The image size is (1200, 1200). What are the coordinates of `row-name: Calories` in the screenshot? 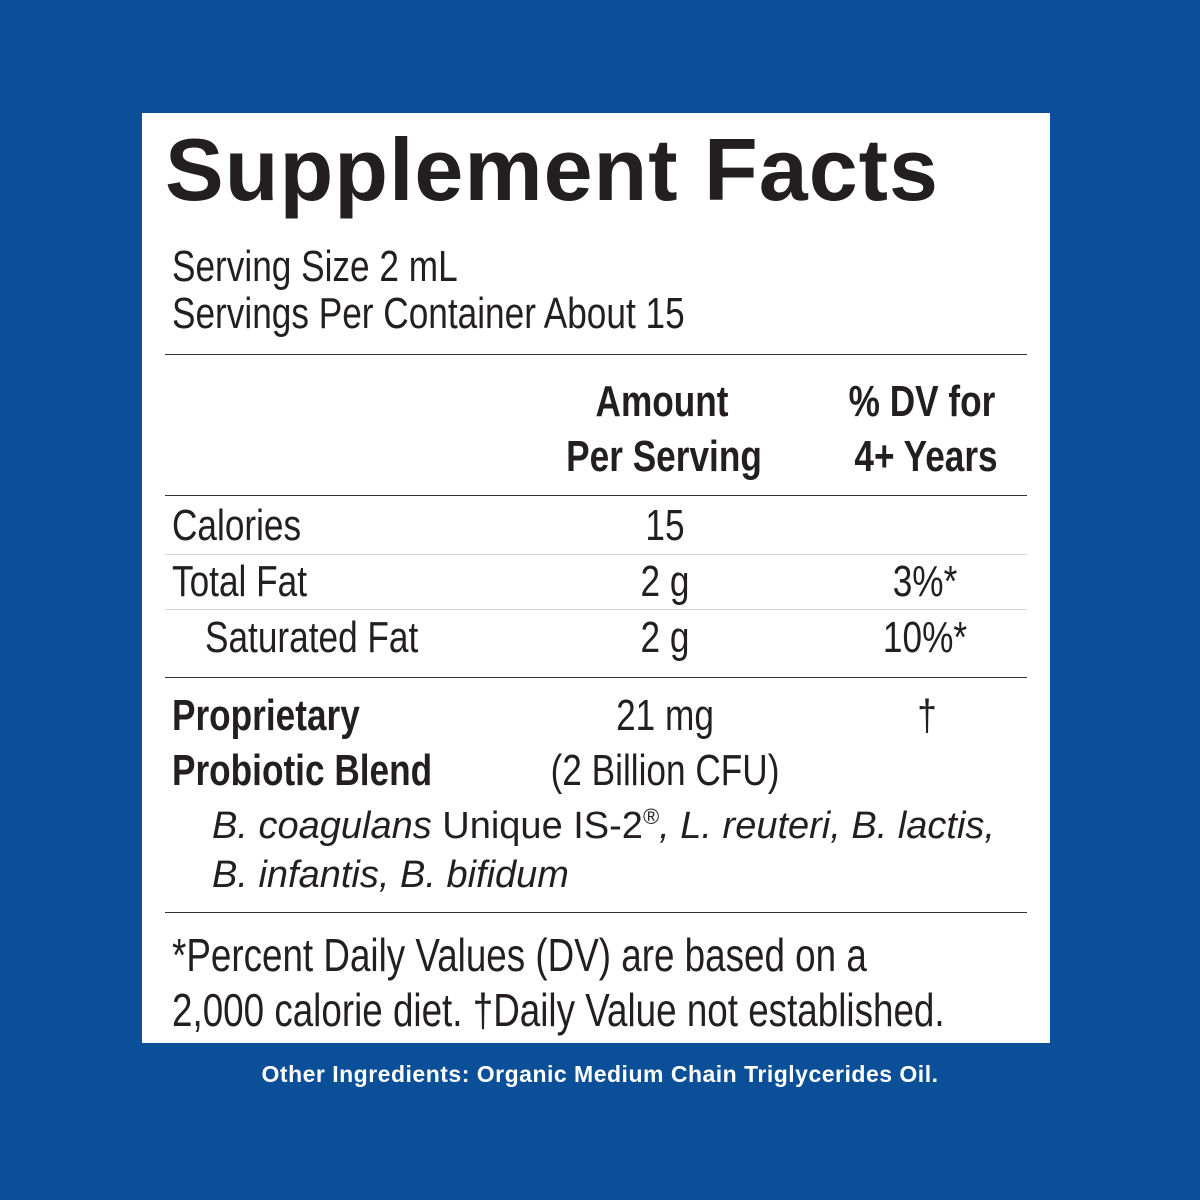 It's located at (237, 525).